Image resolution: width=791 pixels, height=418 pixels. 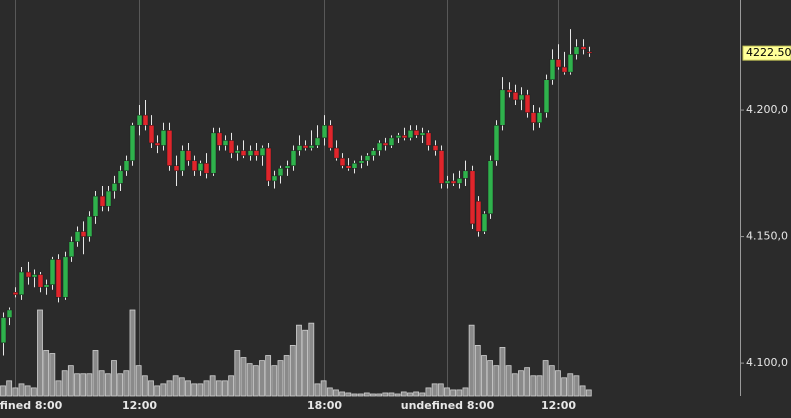 I want to click on x-tick-label: 18:00, so click(x=324, y=405).